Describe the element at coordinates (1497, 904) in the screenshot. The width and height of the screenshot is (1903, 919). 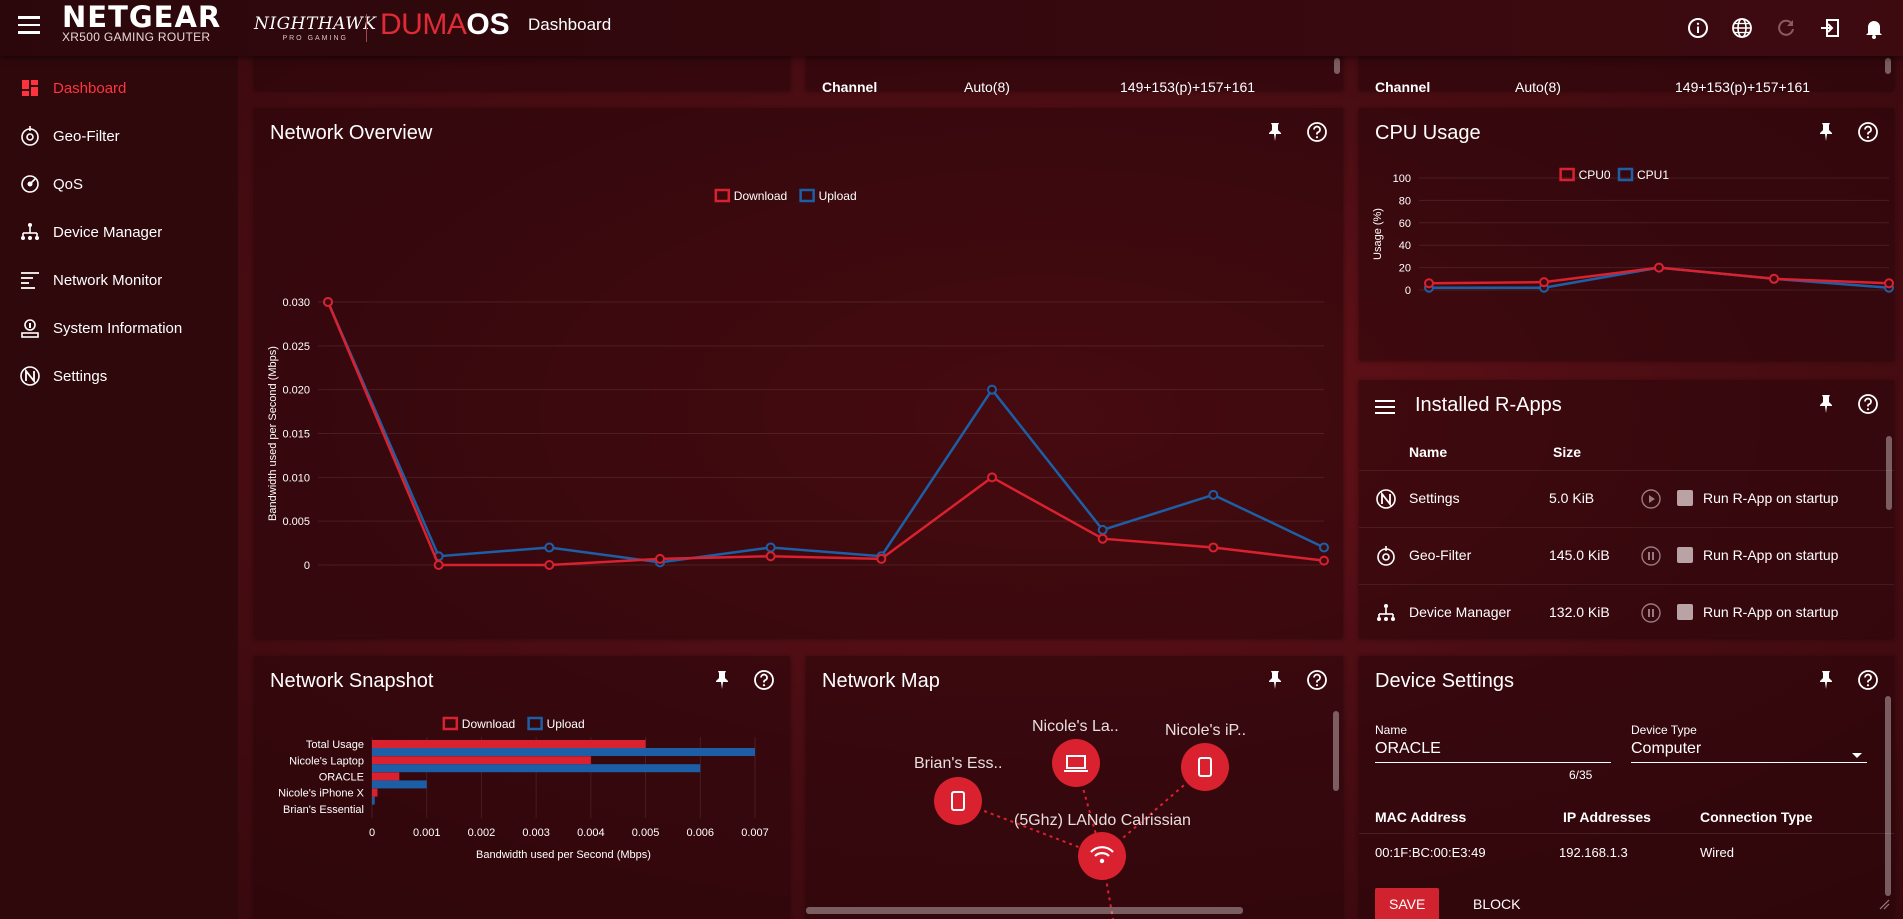
I see `block-button: BLOCK` at that location.